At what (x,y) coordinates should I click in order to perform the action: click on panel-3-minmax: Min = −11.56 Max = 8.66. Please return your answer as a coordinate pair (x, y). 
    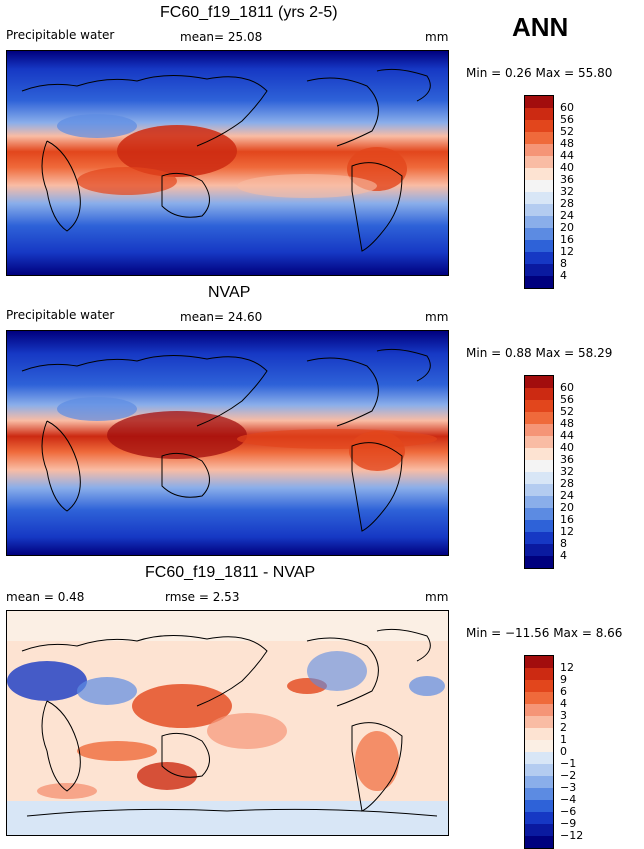
    Looking at the image, I should click on (544, 633).